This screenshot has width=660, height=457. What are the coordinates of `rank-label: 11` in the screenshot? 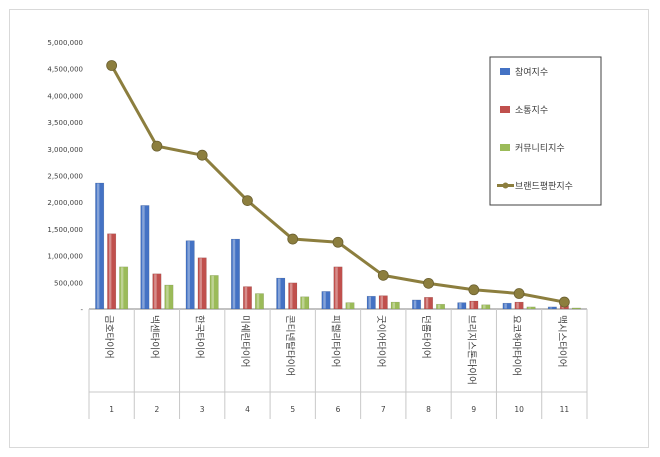 It's located at (565, 409).